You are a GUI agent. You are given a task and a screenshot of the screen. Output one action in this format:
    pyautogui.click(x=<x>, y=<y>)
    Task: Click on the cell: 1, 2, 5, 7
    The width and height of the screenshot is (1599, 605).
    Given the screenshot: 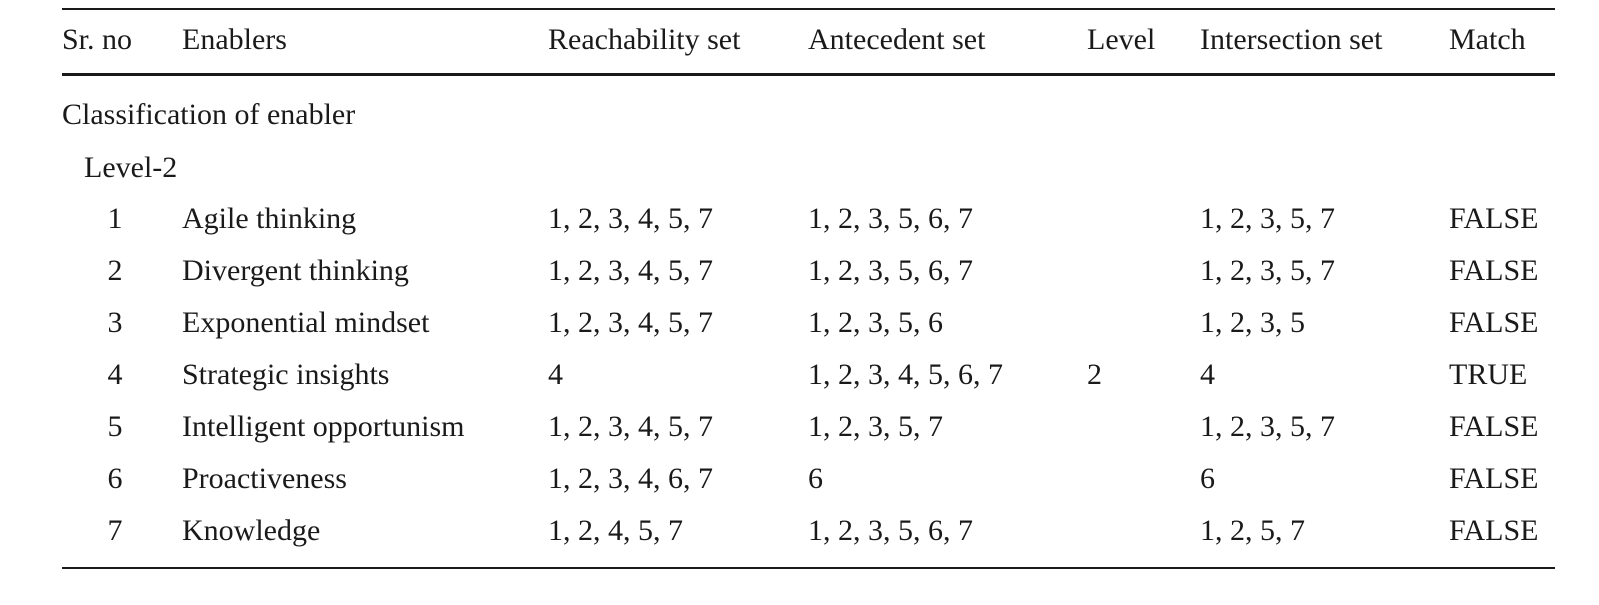 What is the action you would take?
    pyautogui.click(x=1252, y=530)
    